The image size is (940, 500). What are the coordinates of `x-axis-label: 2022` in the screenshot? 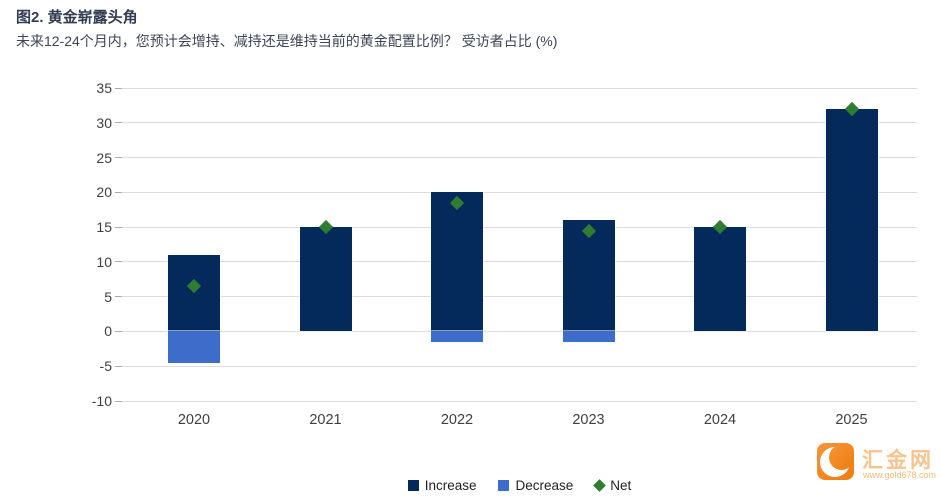 It's located at (457, 420).